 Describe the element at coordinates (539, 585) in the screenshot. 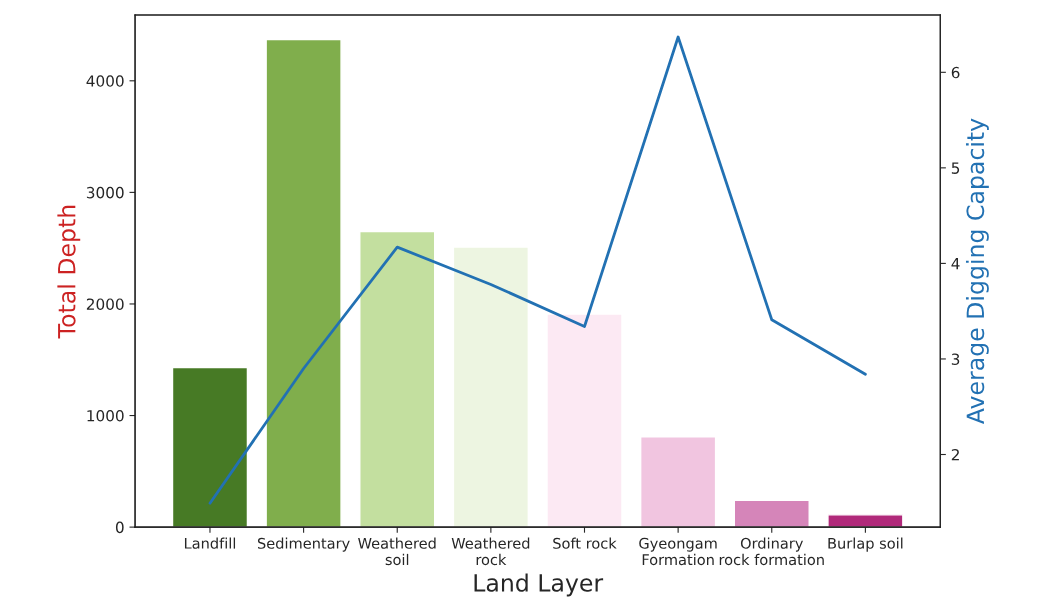

I see `x-axis-title: Land Layer` at that location.